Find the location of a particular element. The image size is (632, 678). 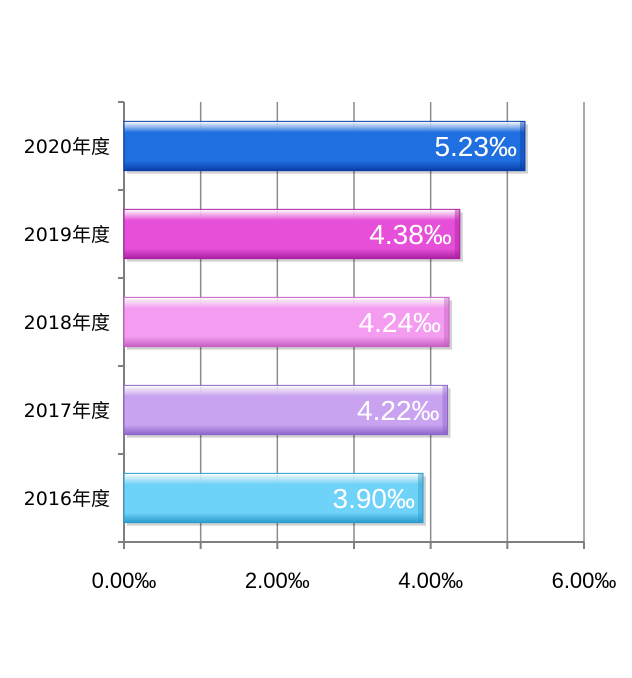

bar-2017年度 is located at coordinates (286, 410).